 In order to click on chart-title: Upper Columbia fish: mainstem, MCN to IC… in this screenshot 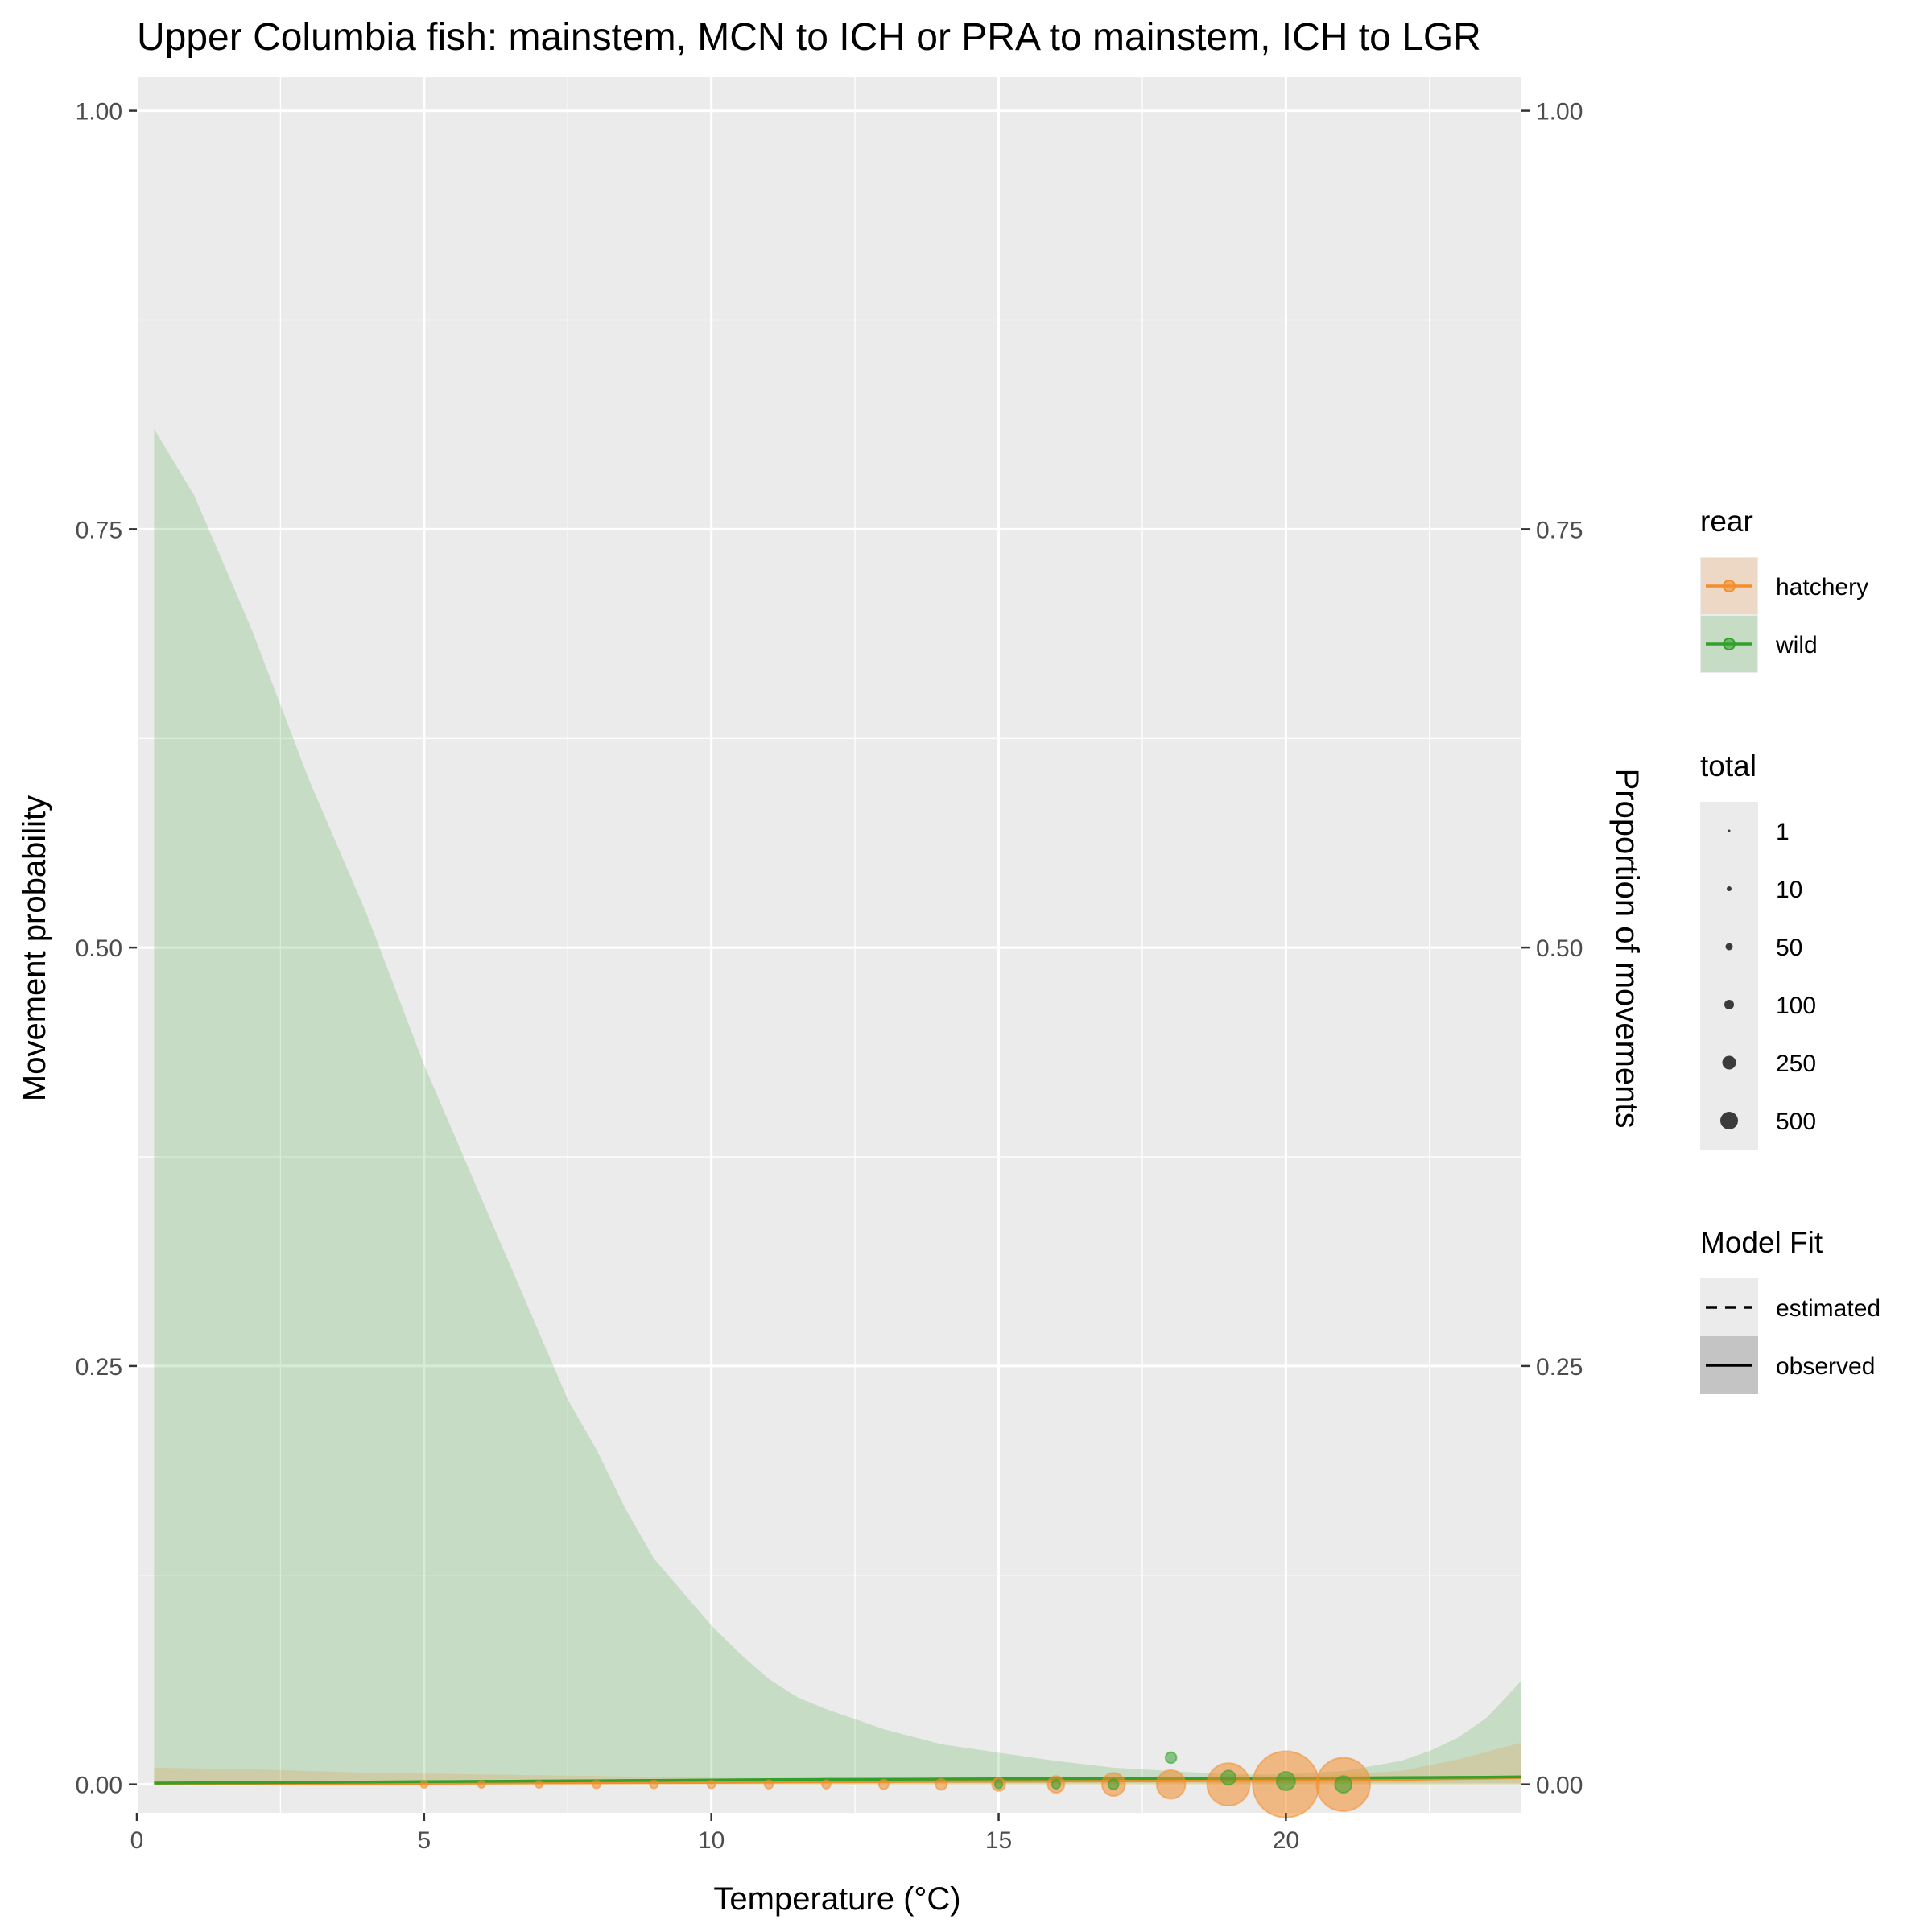, I will do `click(809, 37)`.